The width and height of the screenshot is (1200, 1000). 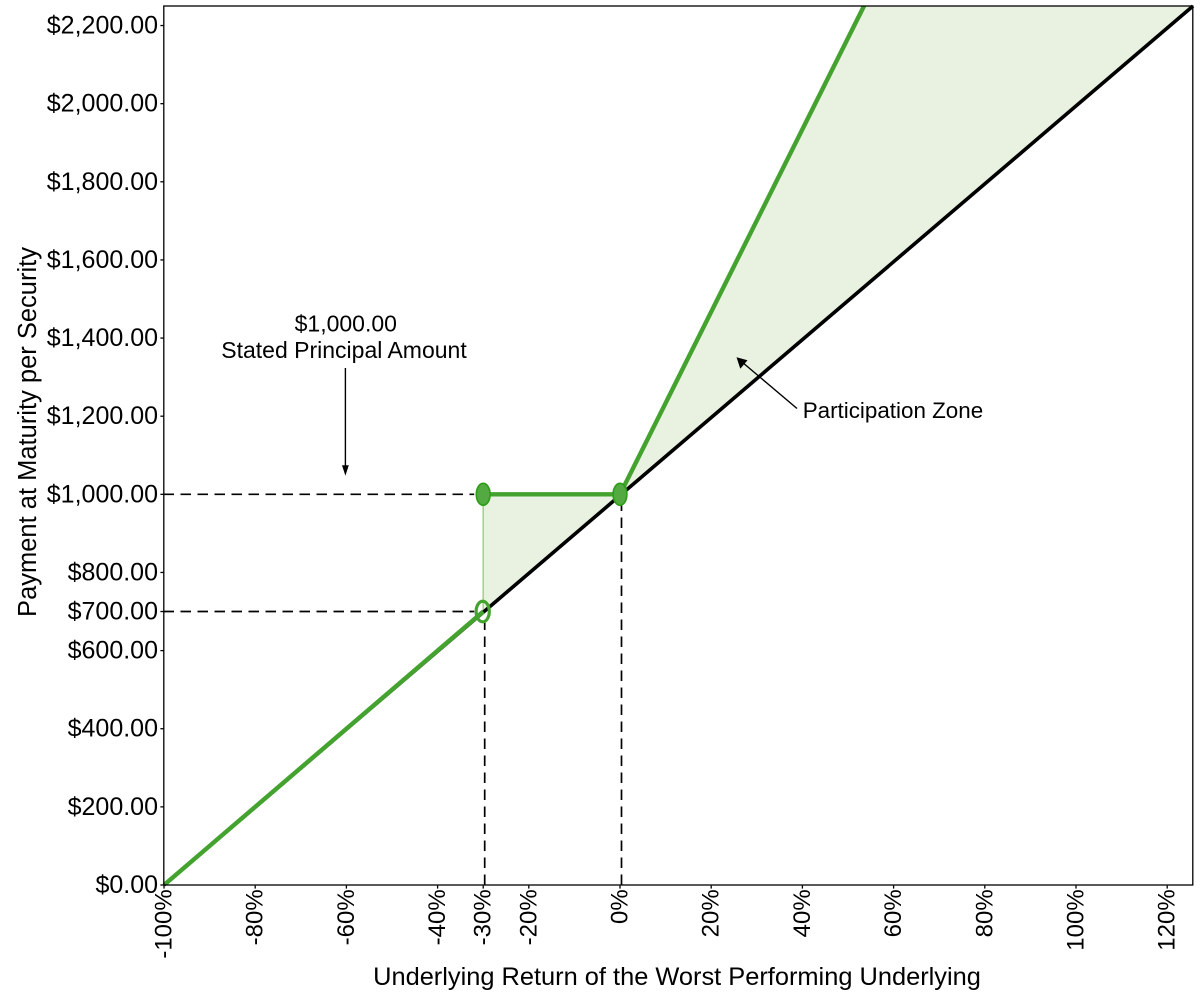 I want to click on svg-text: $600.00, so click(x=113, y=651).